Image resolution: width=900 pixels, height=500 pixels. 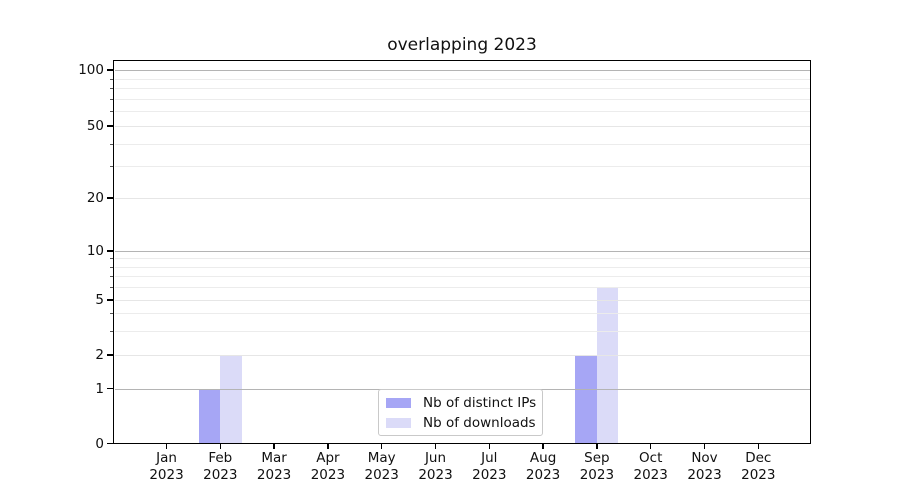 I want to click on bar-distinct-ips-feb, so click(x=209, y=416).